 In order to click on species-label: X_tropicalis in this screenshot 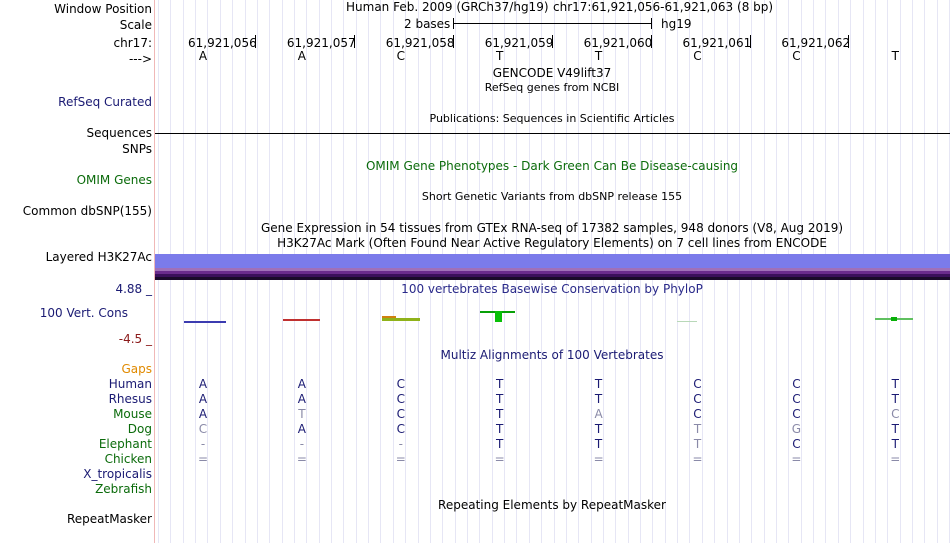, I will do `click(117, 474)`.